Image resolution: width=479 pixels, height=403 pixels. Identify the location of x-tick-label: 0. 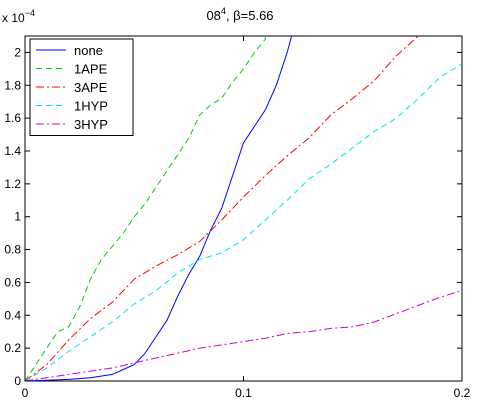
(25, 393).